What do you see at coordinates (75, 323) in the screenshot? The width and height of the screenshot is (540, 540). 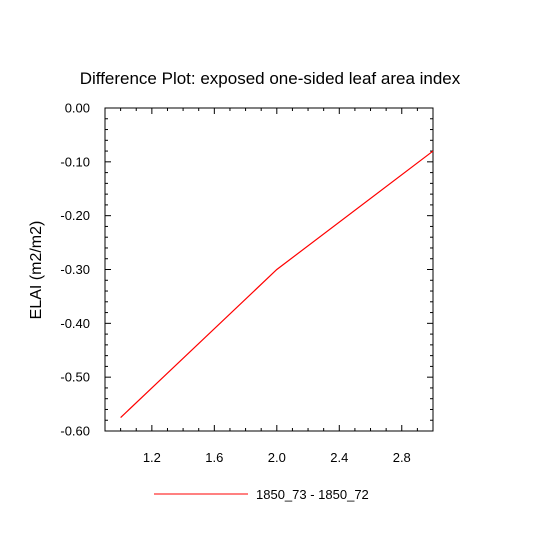 I see `y-tick-label: -0.40` at bounding box center [75, 323].